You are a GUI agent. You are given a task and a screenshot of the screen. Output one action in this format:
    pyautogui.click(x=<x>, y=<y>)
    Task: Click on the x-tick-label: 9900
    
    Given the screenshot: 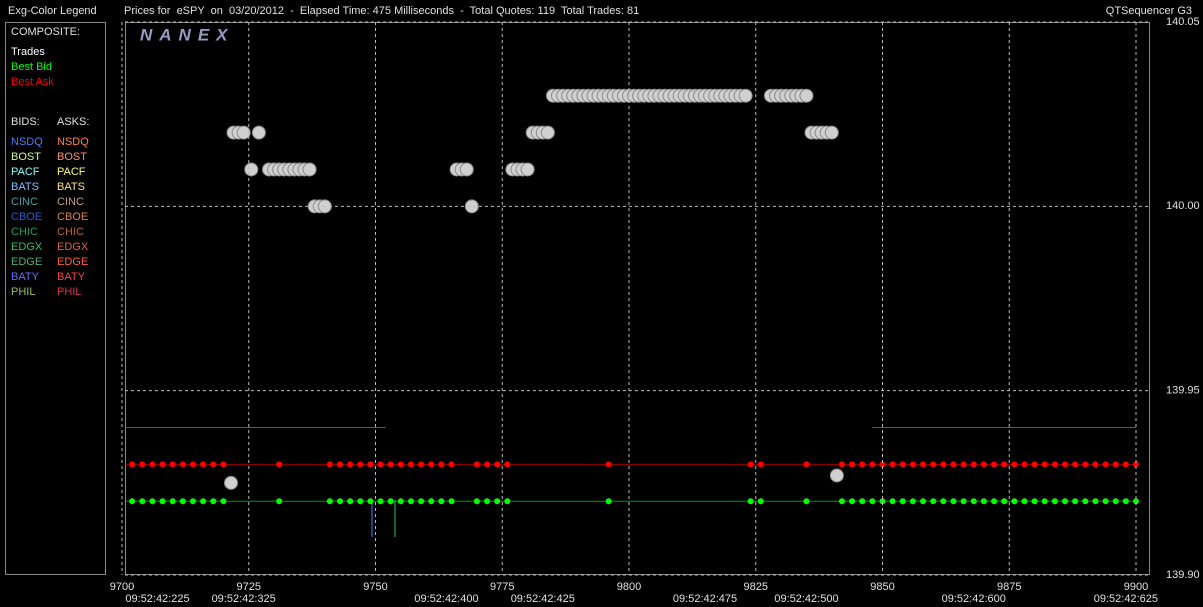 What is the action you would take?
    pyautogui.click(x=1136, y=587)
    